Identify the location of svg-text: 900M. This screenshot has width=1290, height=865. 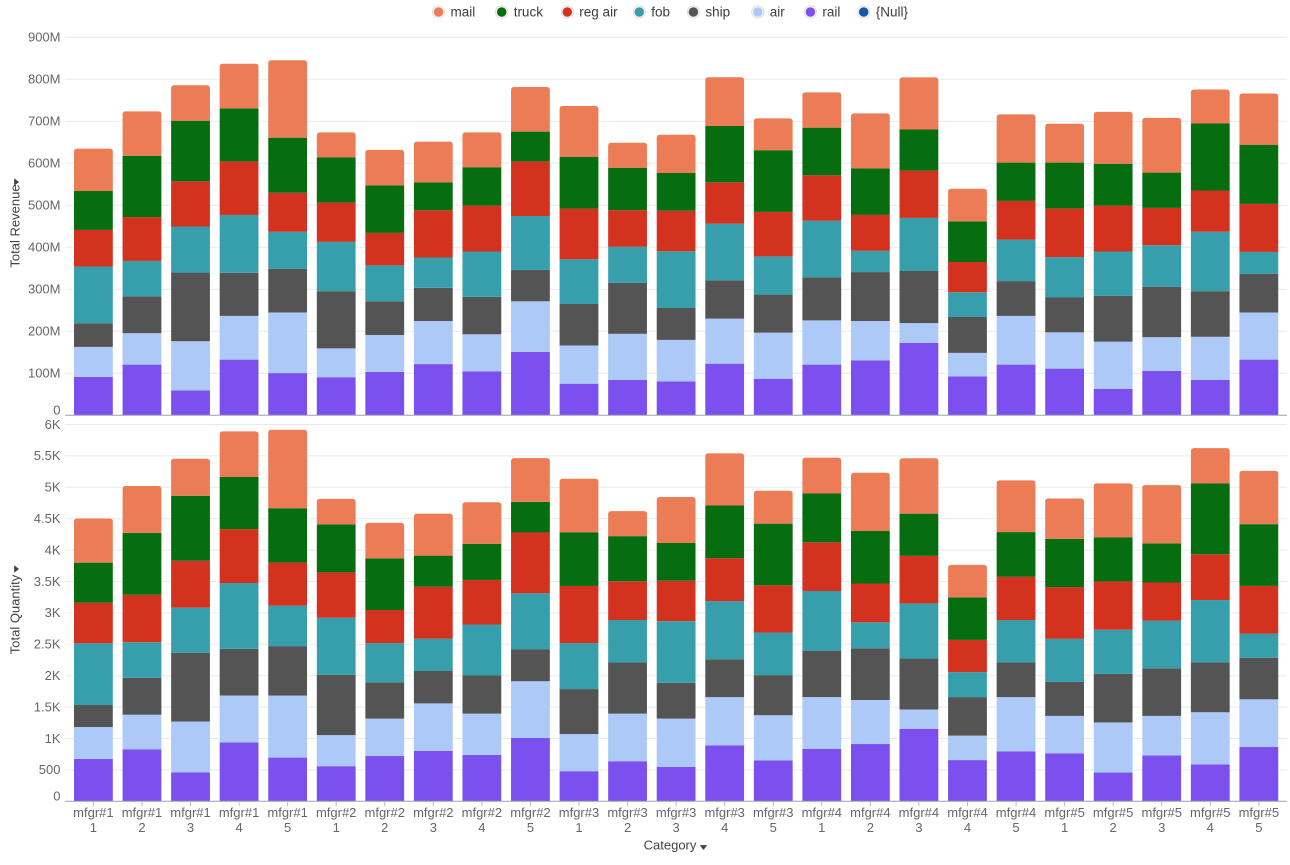
(44, 37).